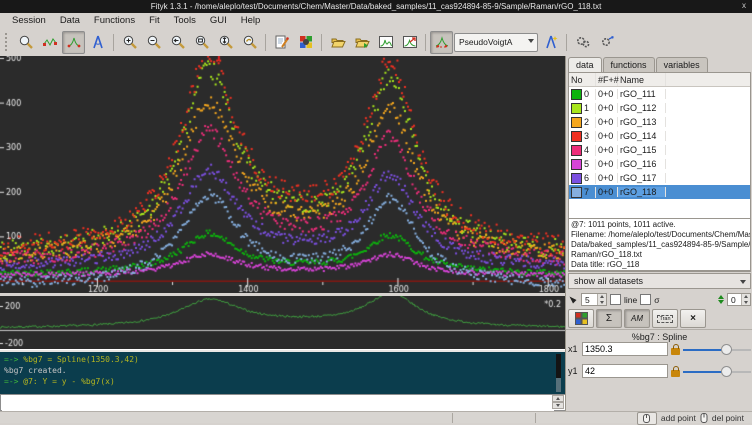  Describe the element at coordinates (582, 42) in the screenshot. I see `run-fit-icon` at that location.